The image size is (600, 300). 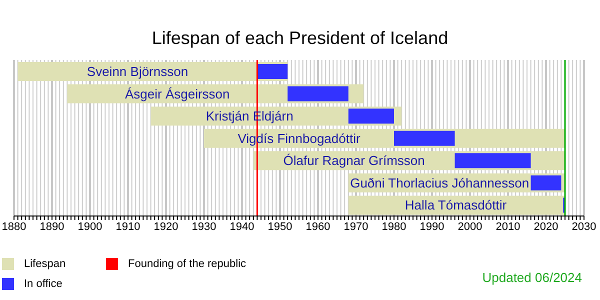 What do you see at coordinates (508, 226) in the screenshot?
I see `x-tick-label: 2010` at bounding box center [508, 226].